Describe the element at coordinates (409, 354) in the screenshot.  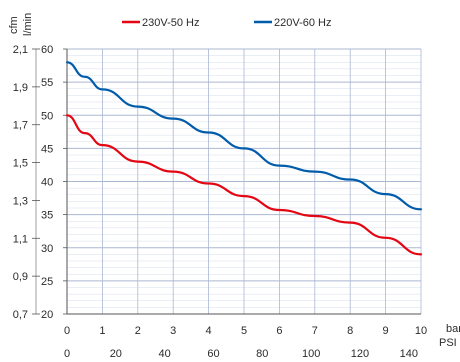
I see `x-psi-tick-label: 140` at that location.